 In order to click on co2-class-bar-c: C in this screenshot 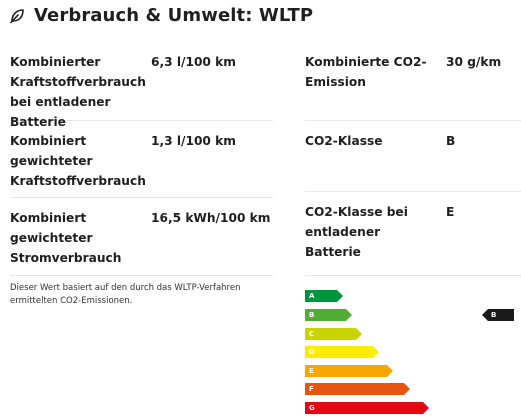, I will do `click(333, 334)`.